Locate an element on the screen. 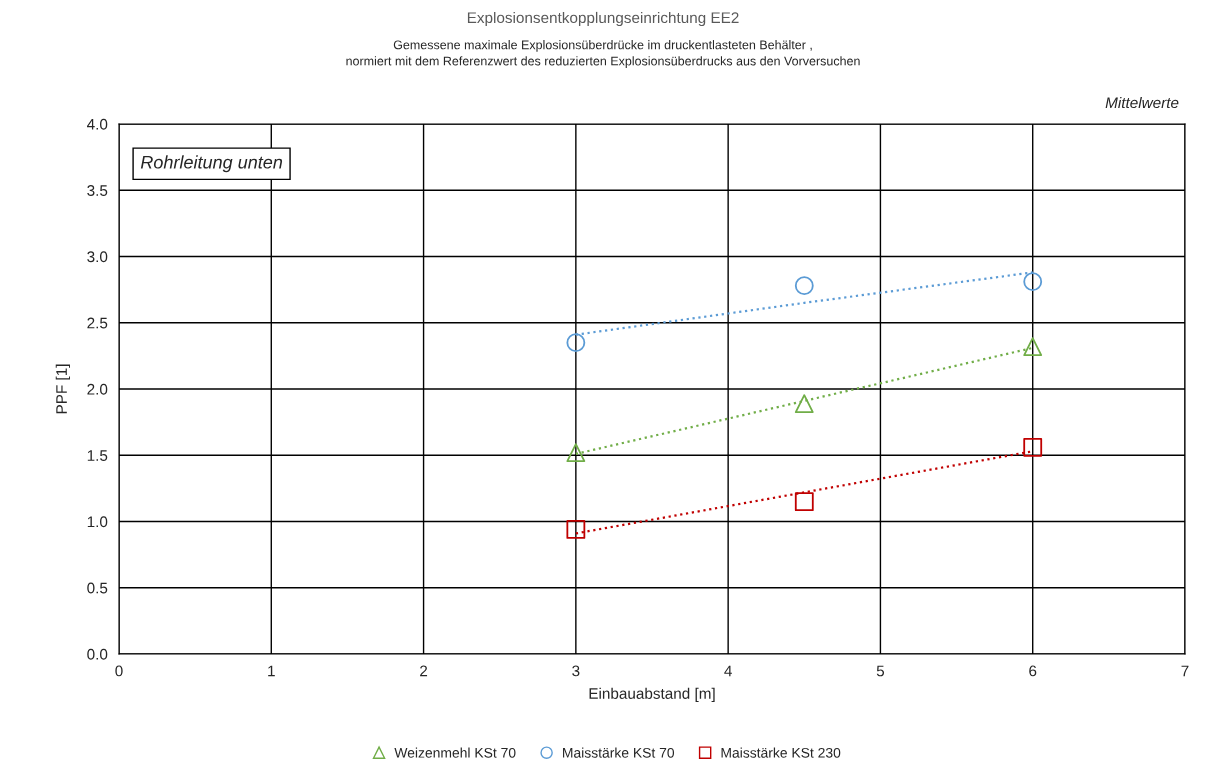 The image size is (1206, 774). y-tick-label: 4.0 is located at coordinates (97, 124).